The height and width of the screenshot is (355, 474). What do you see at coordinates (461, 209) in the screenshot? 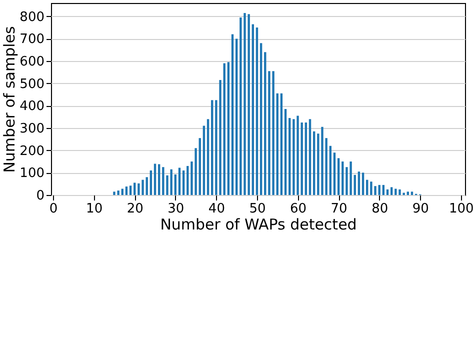
I see `x-tick-label: 100` at bounding box center [461, 209].